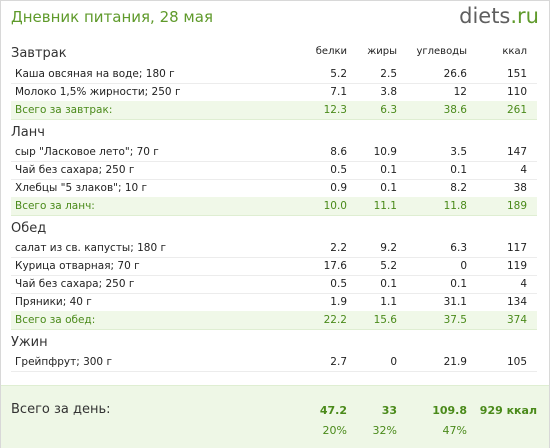  Describe the element at coordinates (98, 92) in the screenshot. I see `food-name: Молоко 1,5% жирности; 250 г` at that location.